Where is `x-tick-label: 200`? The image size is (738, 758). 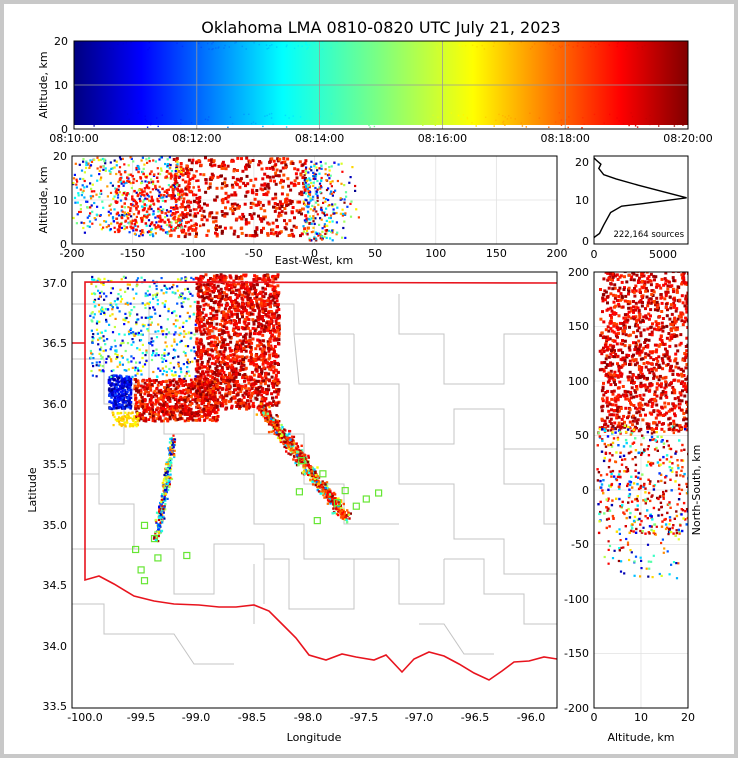
x-tick-label: 200 is located at coordinates (557, 253).